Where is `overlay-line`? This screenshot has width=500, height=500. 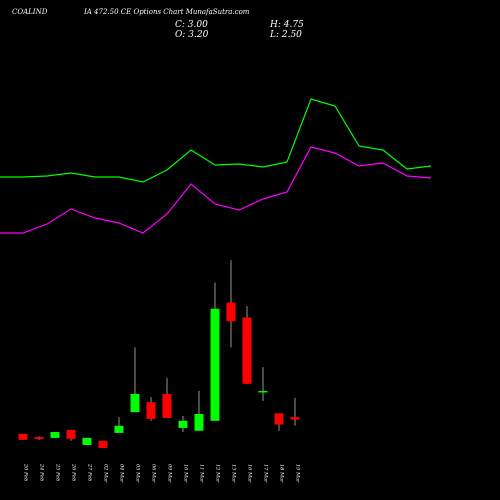 overlay-line is located at coordinates (216, 140).